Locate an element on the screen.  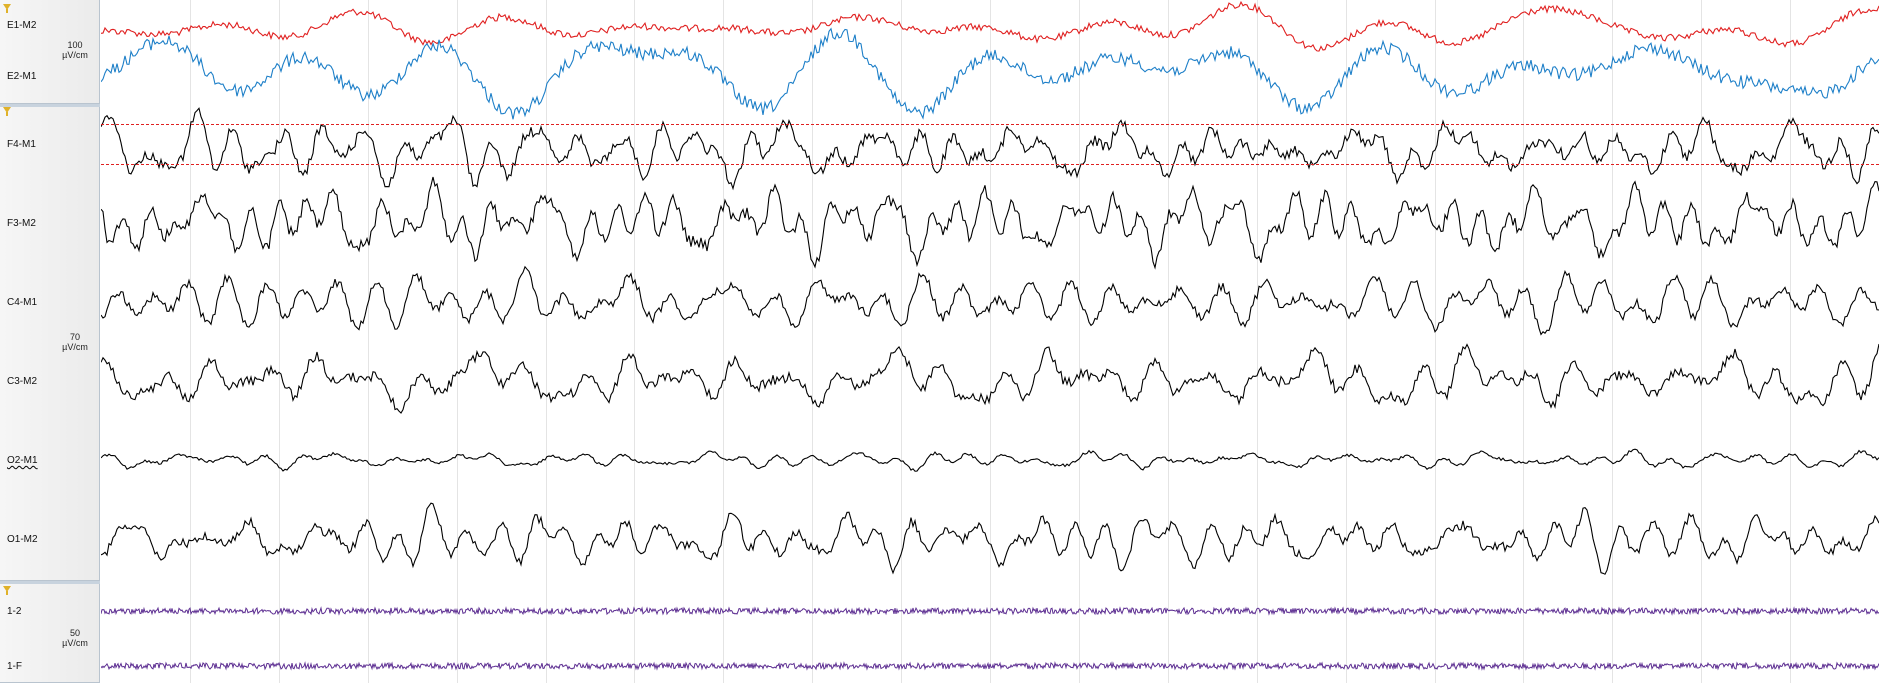
trace-1-f is located at coordinates (990, 666).